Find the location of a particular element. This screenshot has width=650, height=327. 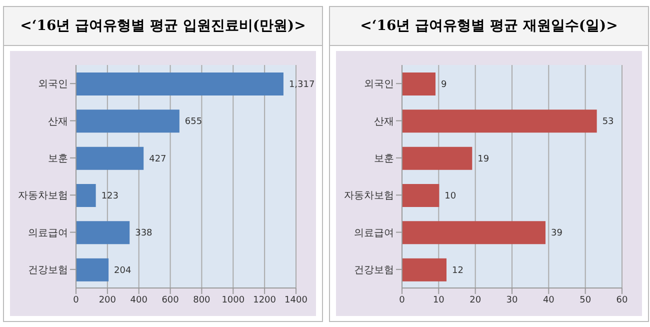

data-label: 53 is located at coordinates (608, 122).